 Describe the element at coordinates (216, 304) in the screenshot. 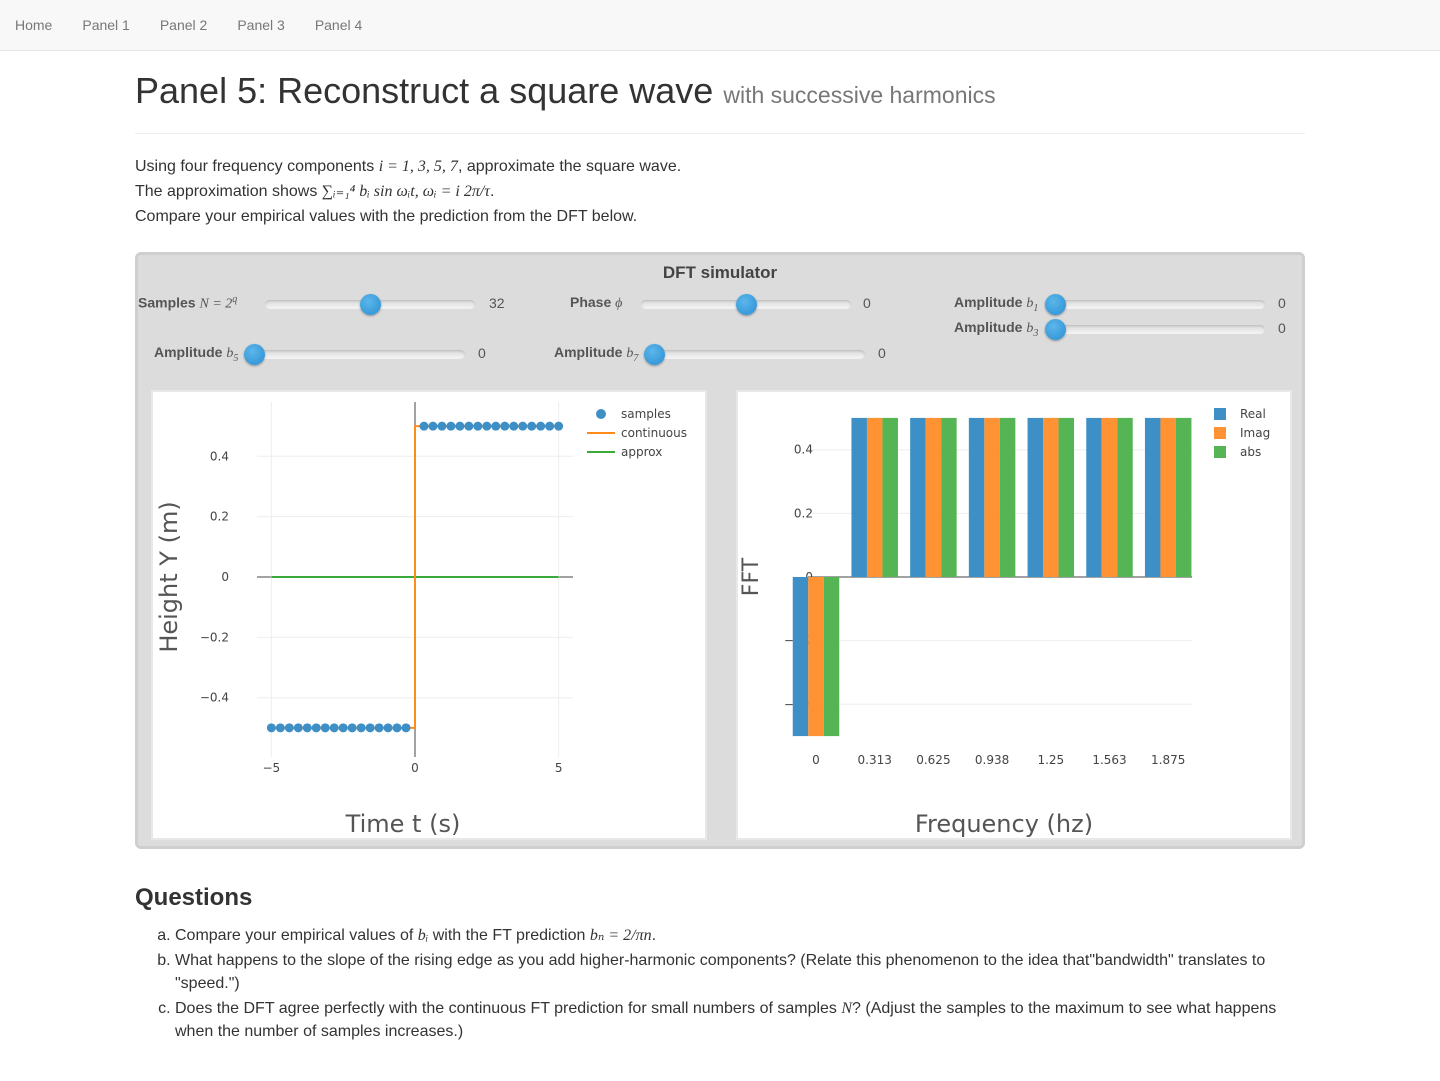

I see `samples-label-math: N = 2` at that location.